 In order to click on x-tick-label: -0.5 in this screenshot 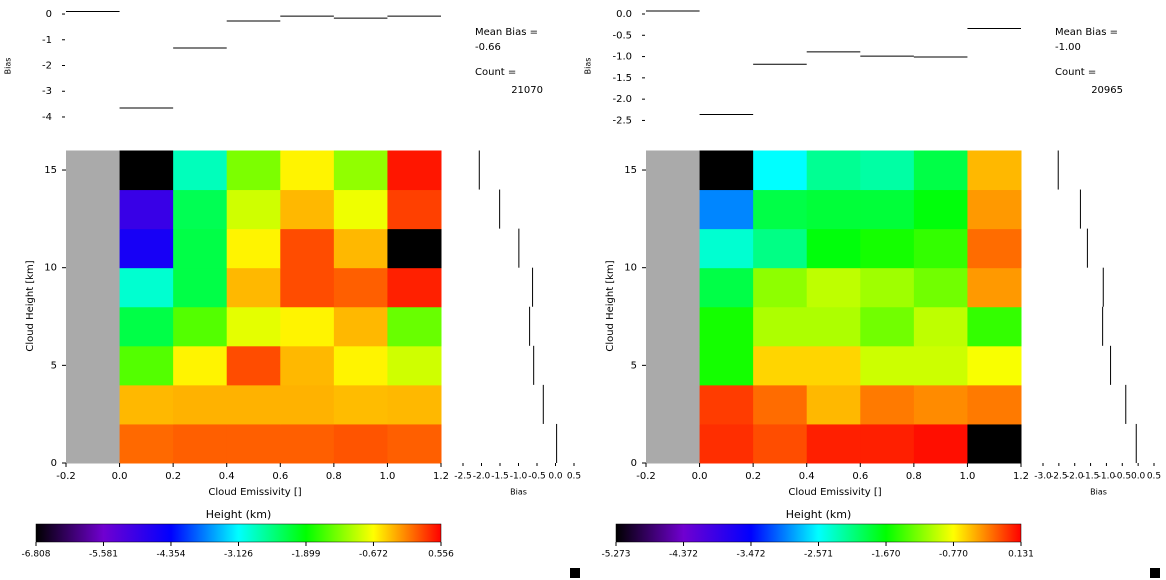, I will do `click(1123, 477)`.